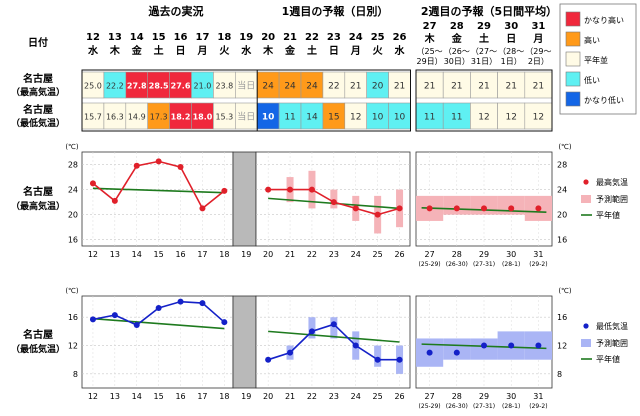  Describe the element at coordinates (244, 342) in the screenshot. I see `plot-gap-today` at that location.